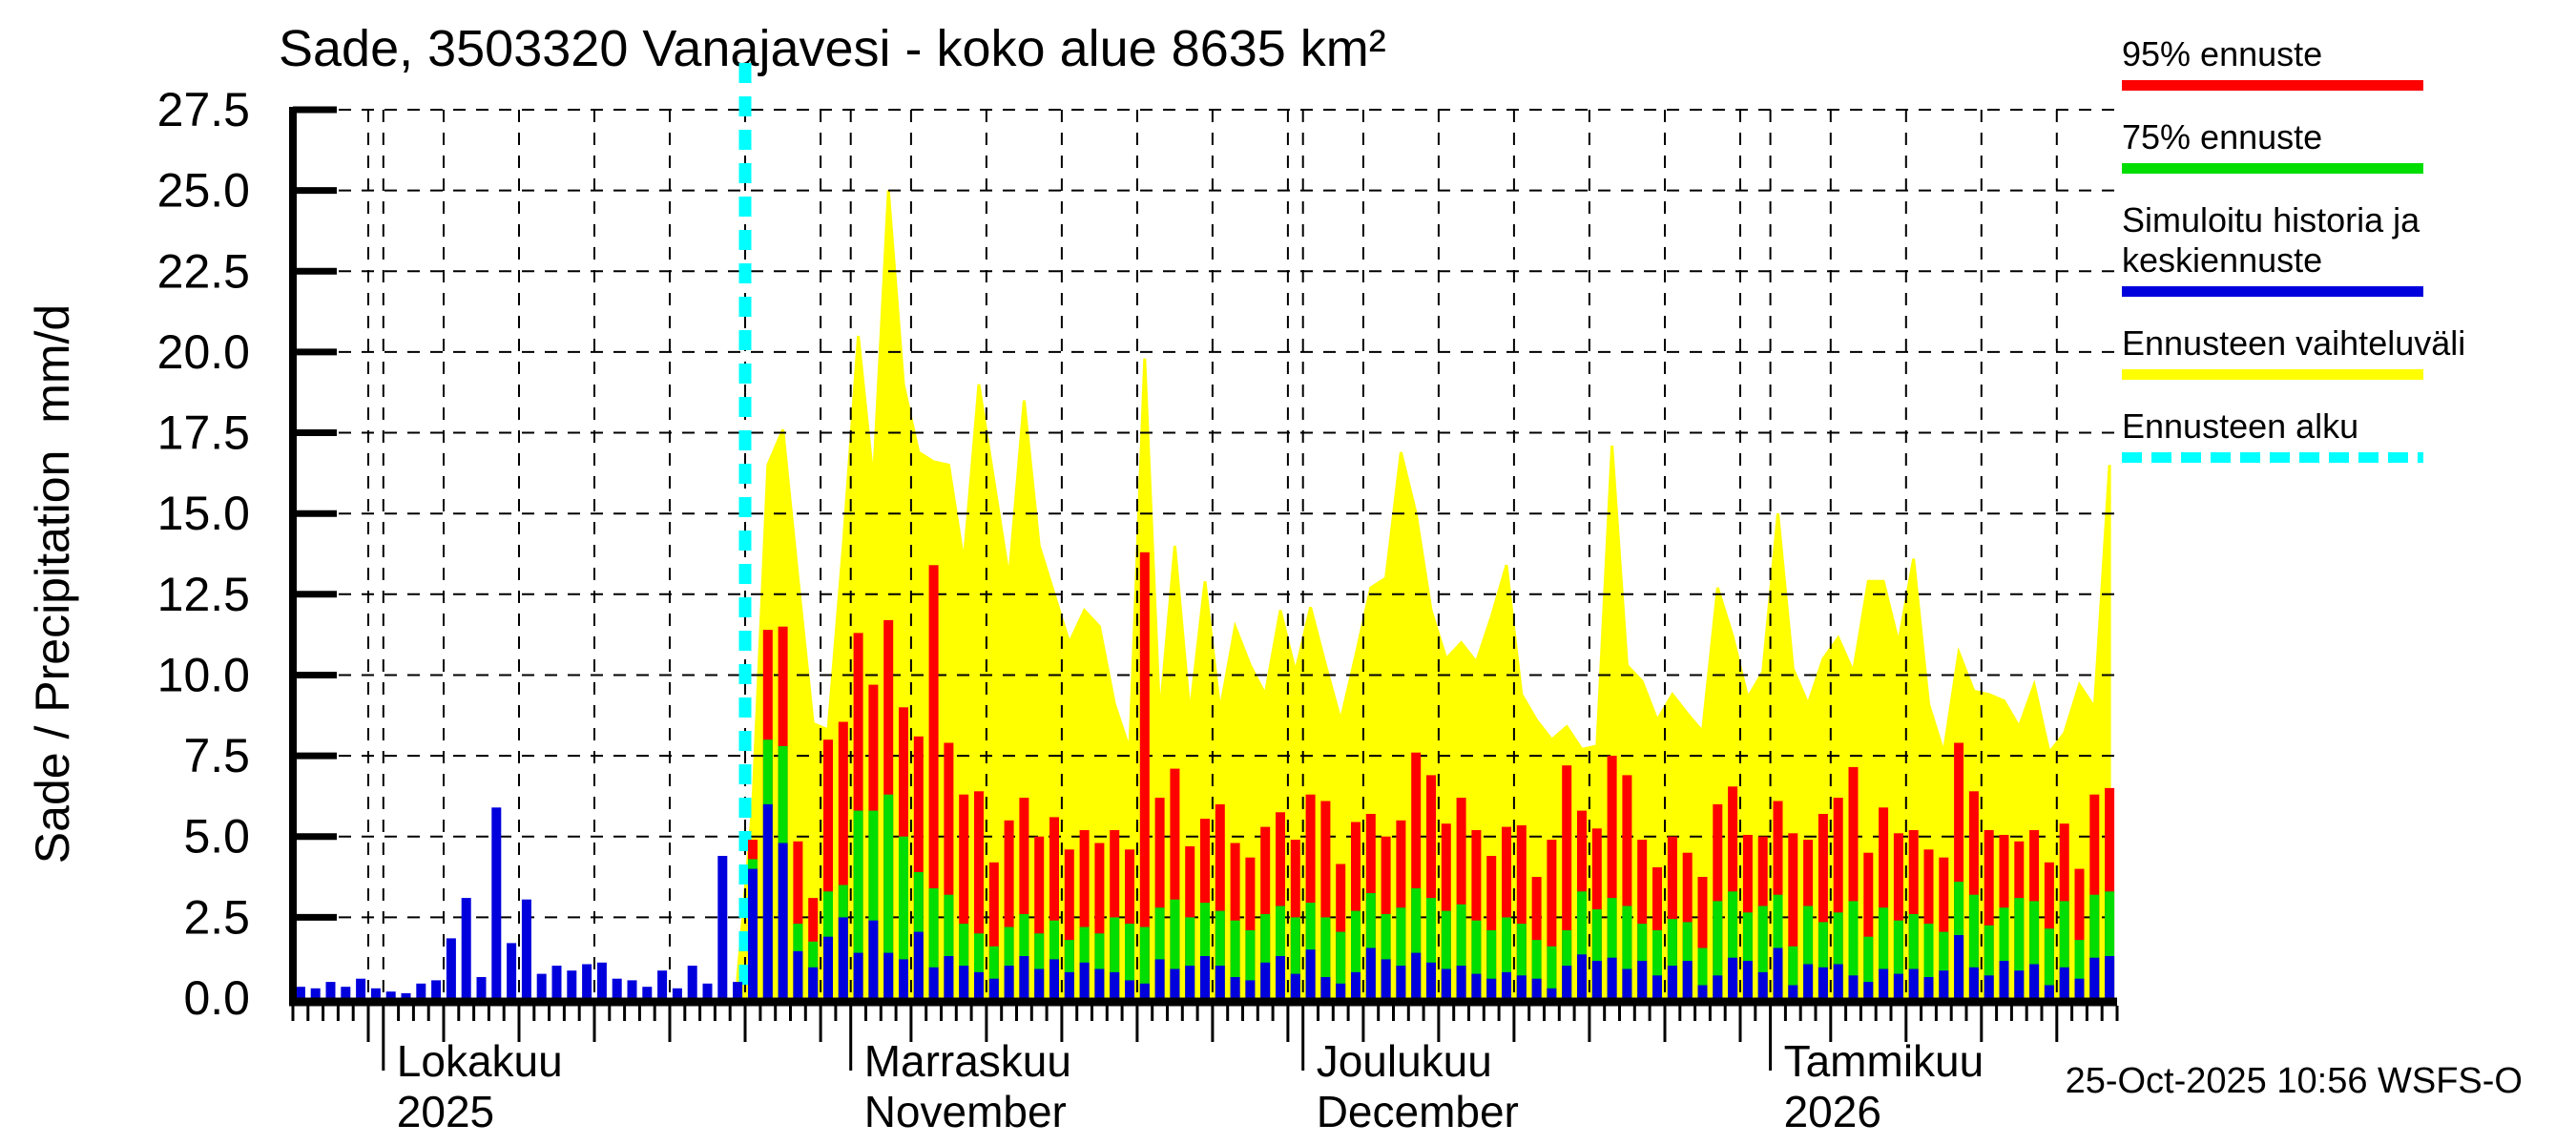 The width and height of the screenshot is (2576, 1145). What do you see at coordinates (2272, 291) in the screenshot?
I see `legend-swatch-median` at bounding box center [2272, 291].